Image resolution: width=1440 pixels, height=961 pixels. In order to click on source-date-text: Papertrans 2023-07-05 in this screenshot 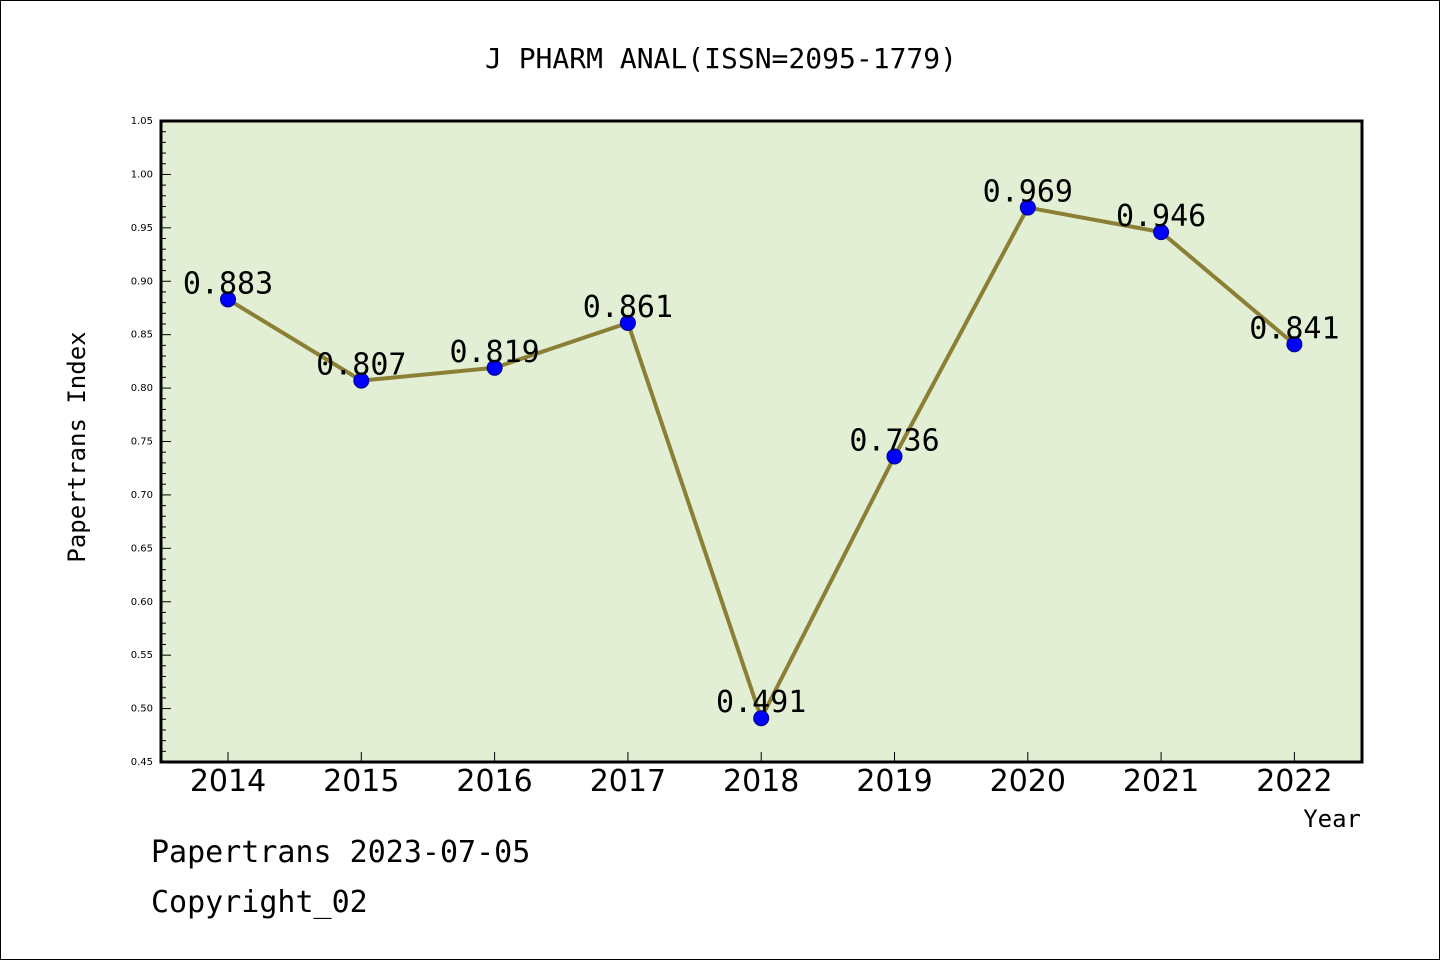, I will do `click(341, 852)`.